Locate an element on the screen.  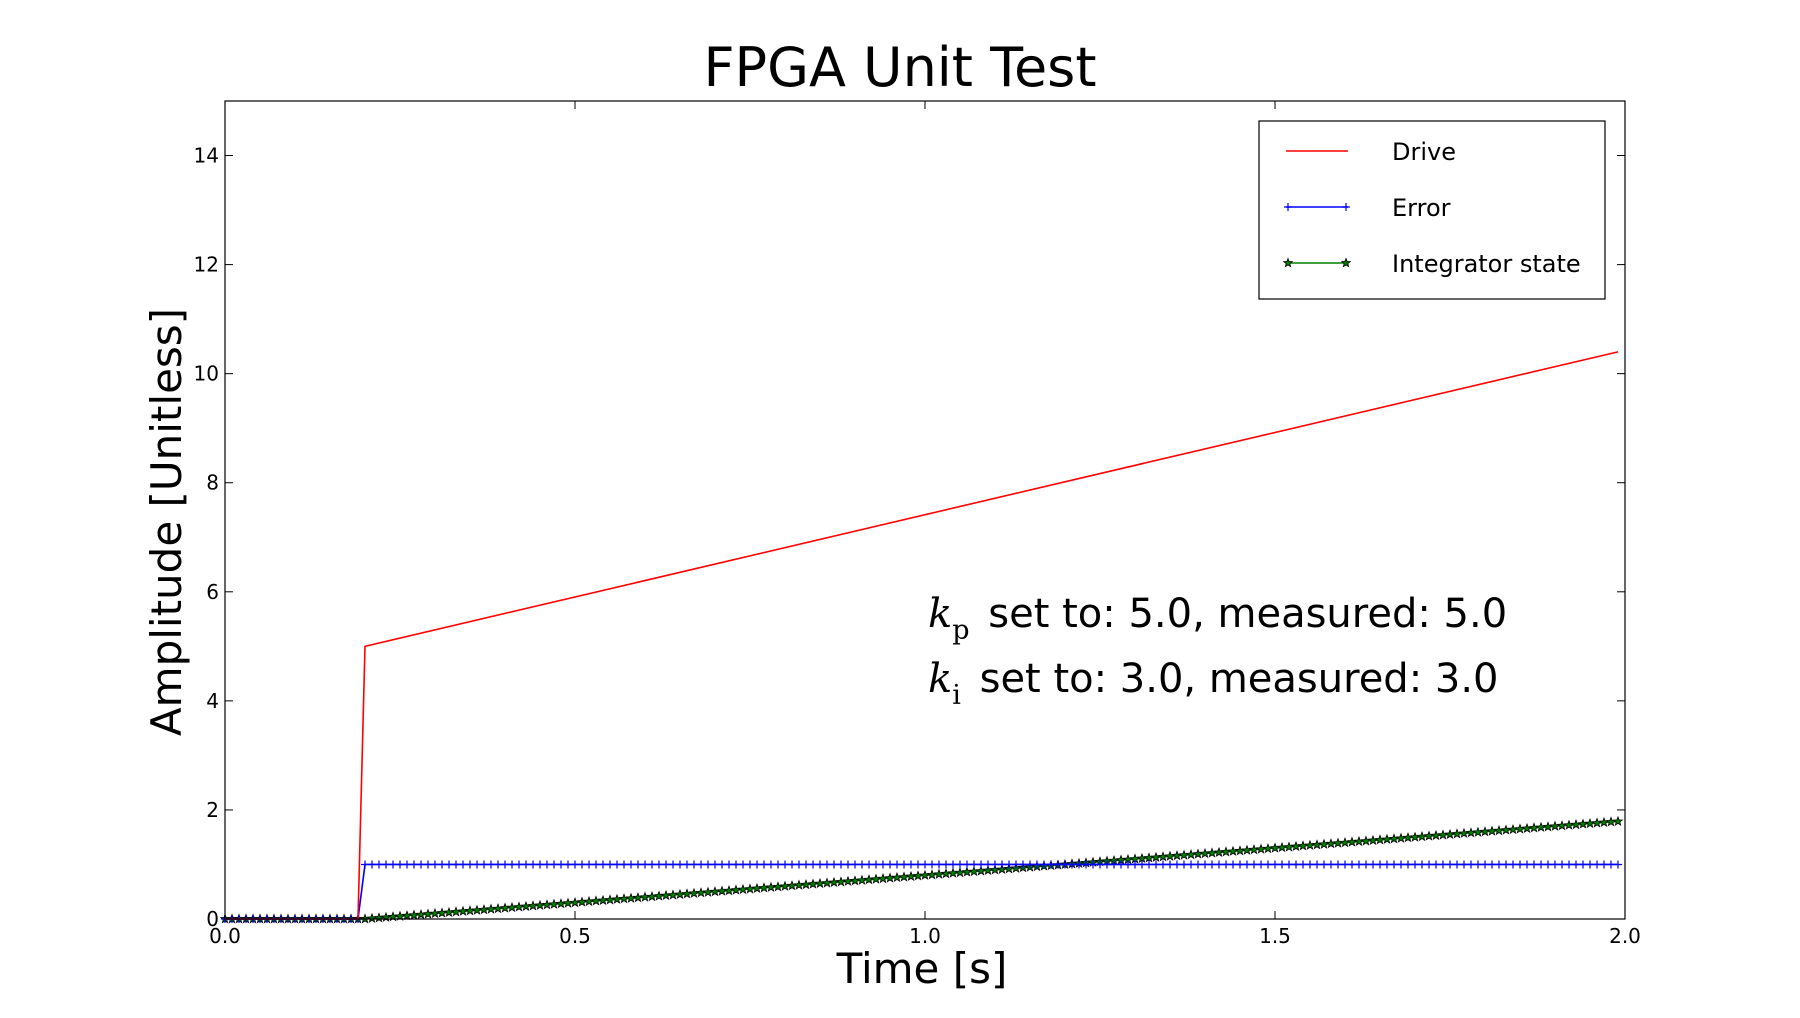
legend-item-integrator-state: Integrator state is located at coordinates (1431, 264).